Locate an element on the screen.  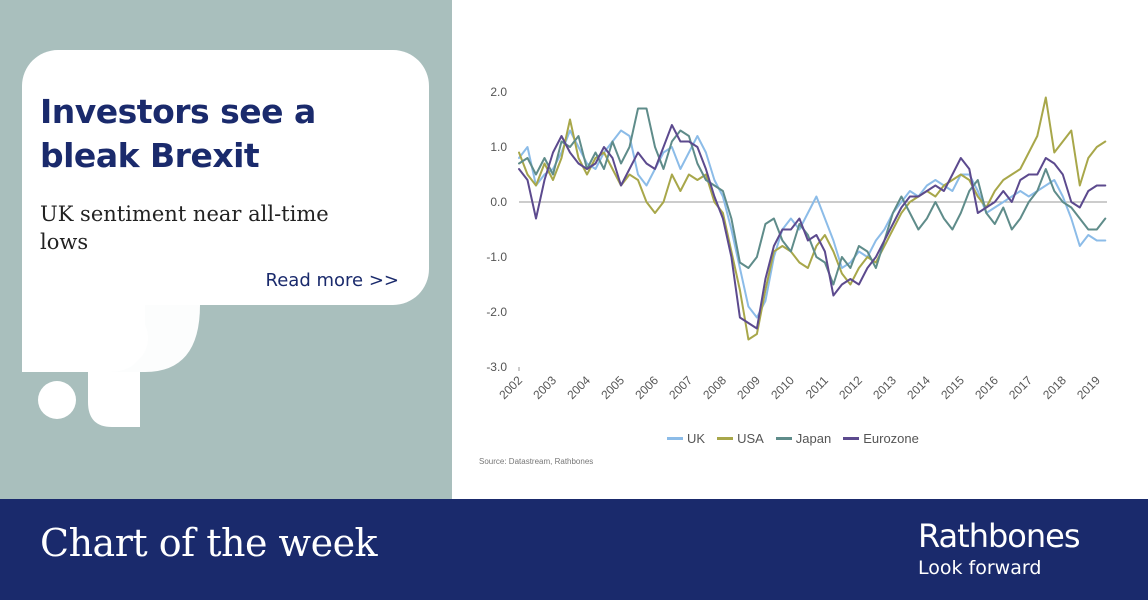
x-tick-label: 2008 is located at coordinates (714, 387).